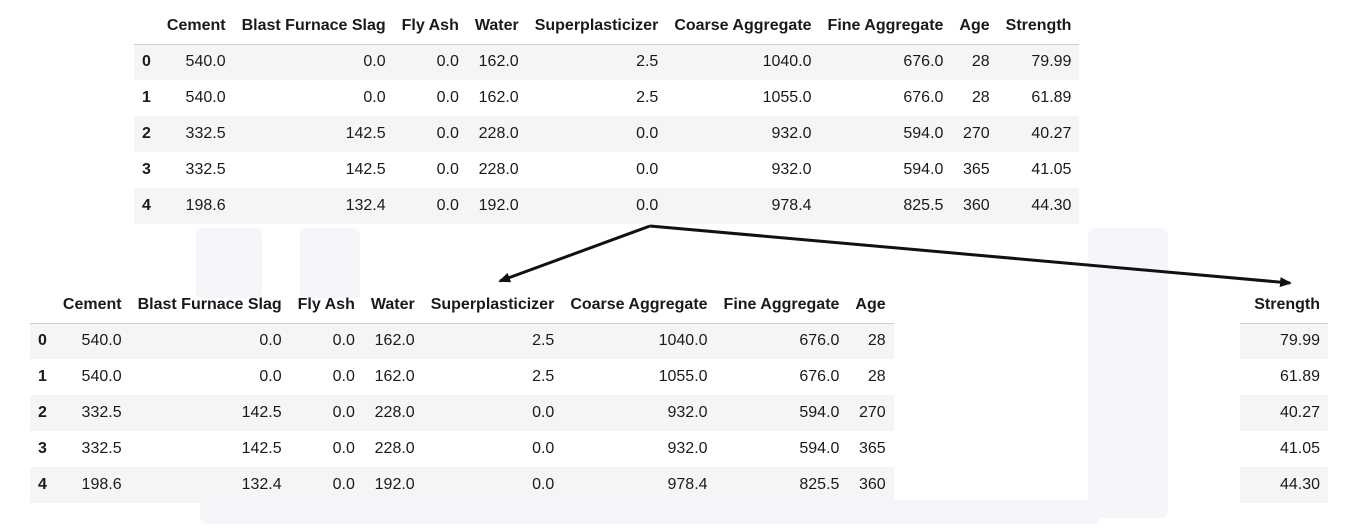  I want to click on column-header-coarse-aggregate: Coarse Aggregate, so click(743, 25).